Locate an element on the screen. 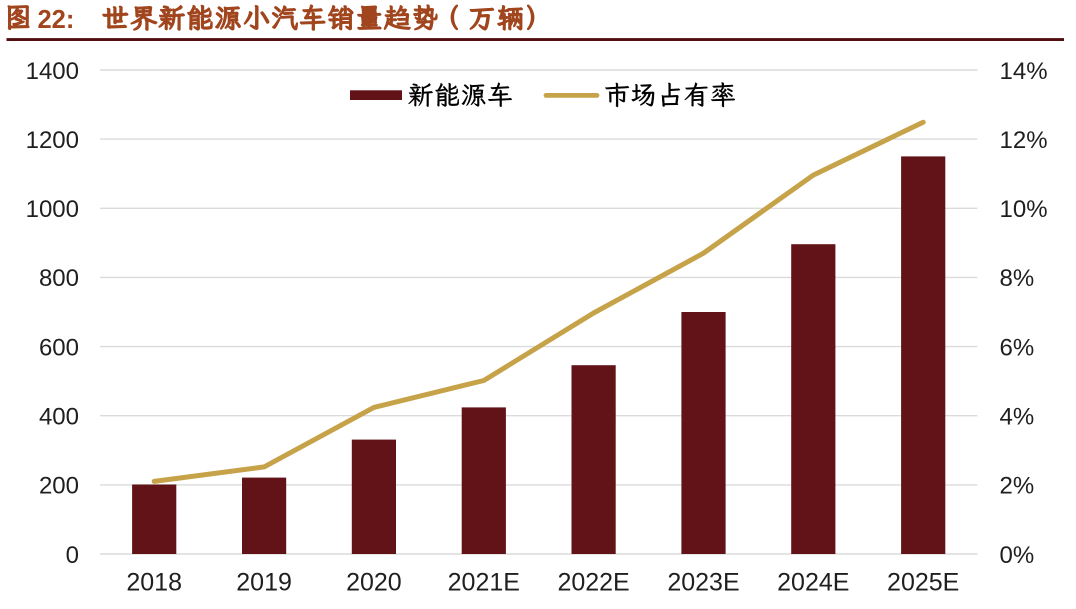  svg-text: 22: is located at coordinates (56, 20).